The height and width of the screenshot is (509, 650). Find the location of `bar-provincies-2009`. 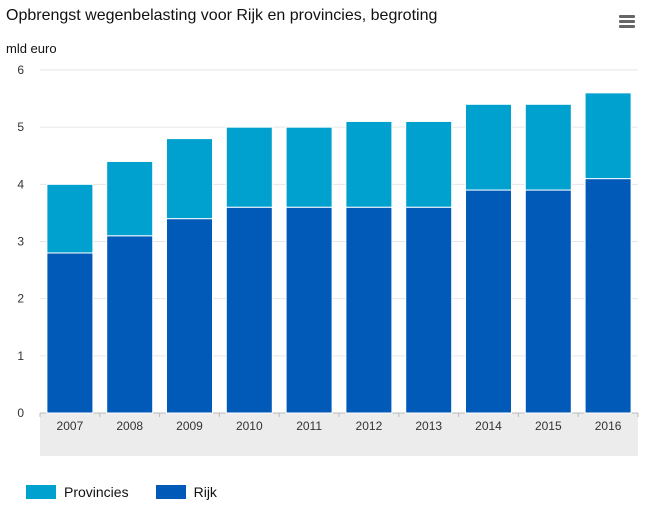

bar-provincies-2009 is located at coordinates (189, 179).